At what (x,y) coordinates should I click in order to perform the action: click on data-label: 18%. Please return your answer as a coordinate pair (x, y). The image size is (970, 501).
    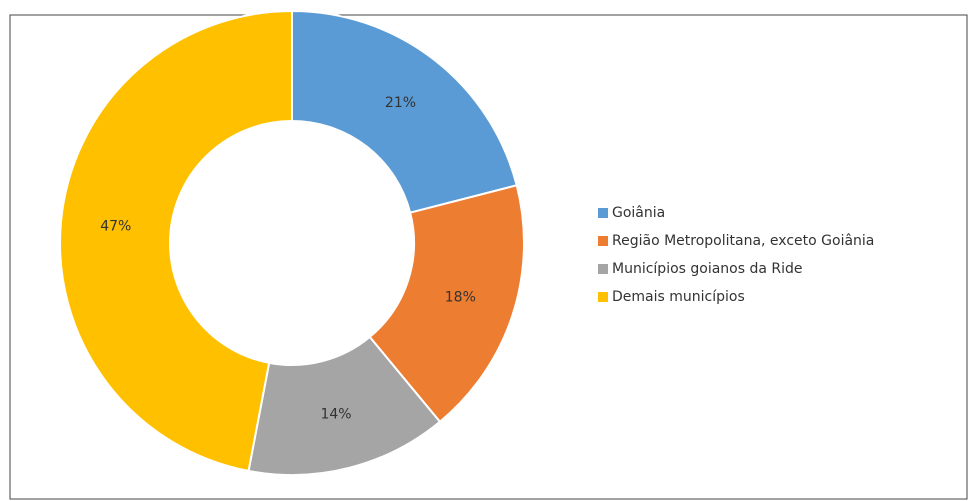
    Looking at the image, I should click on (460, 298).